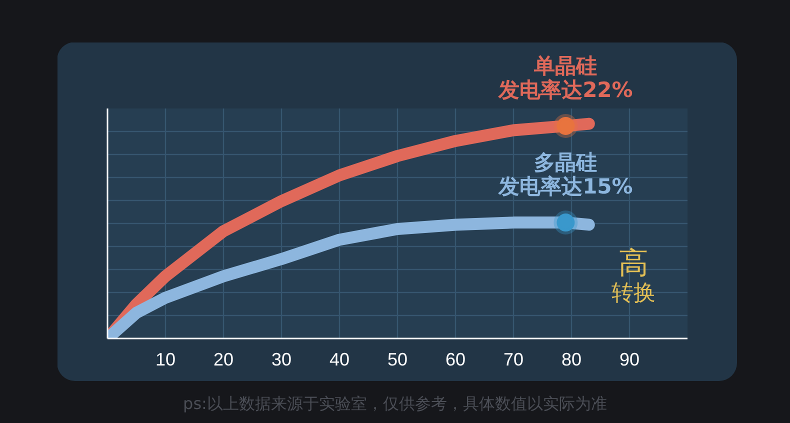  Describe the element at coordinates (339, 360) in the screenshot. I see `x-tick-label: 40` at that location.